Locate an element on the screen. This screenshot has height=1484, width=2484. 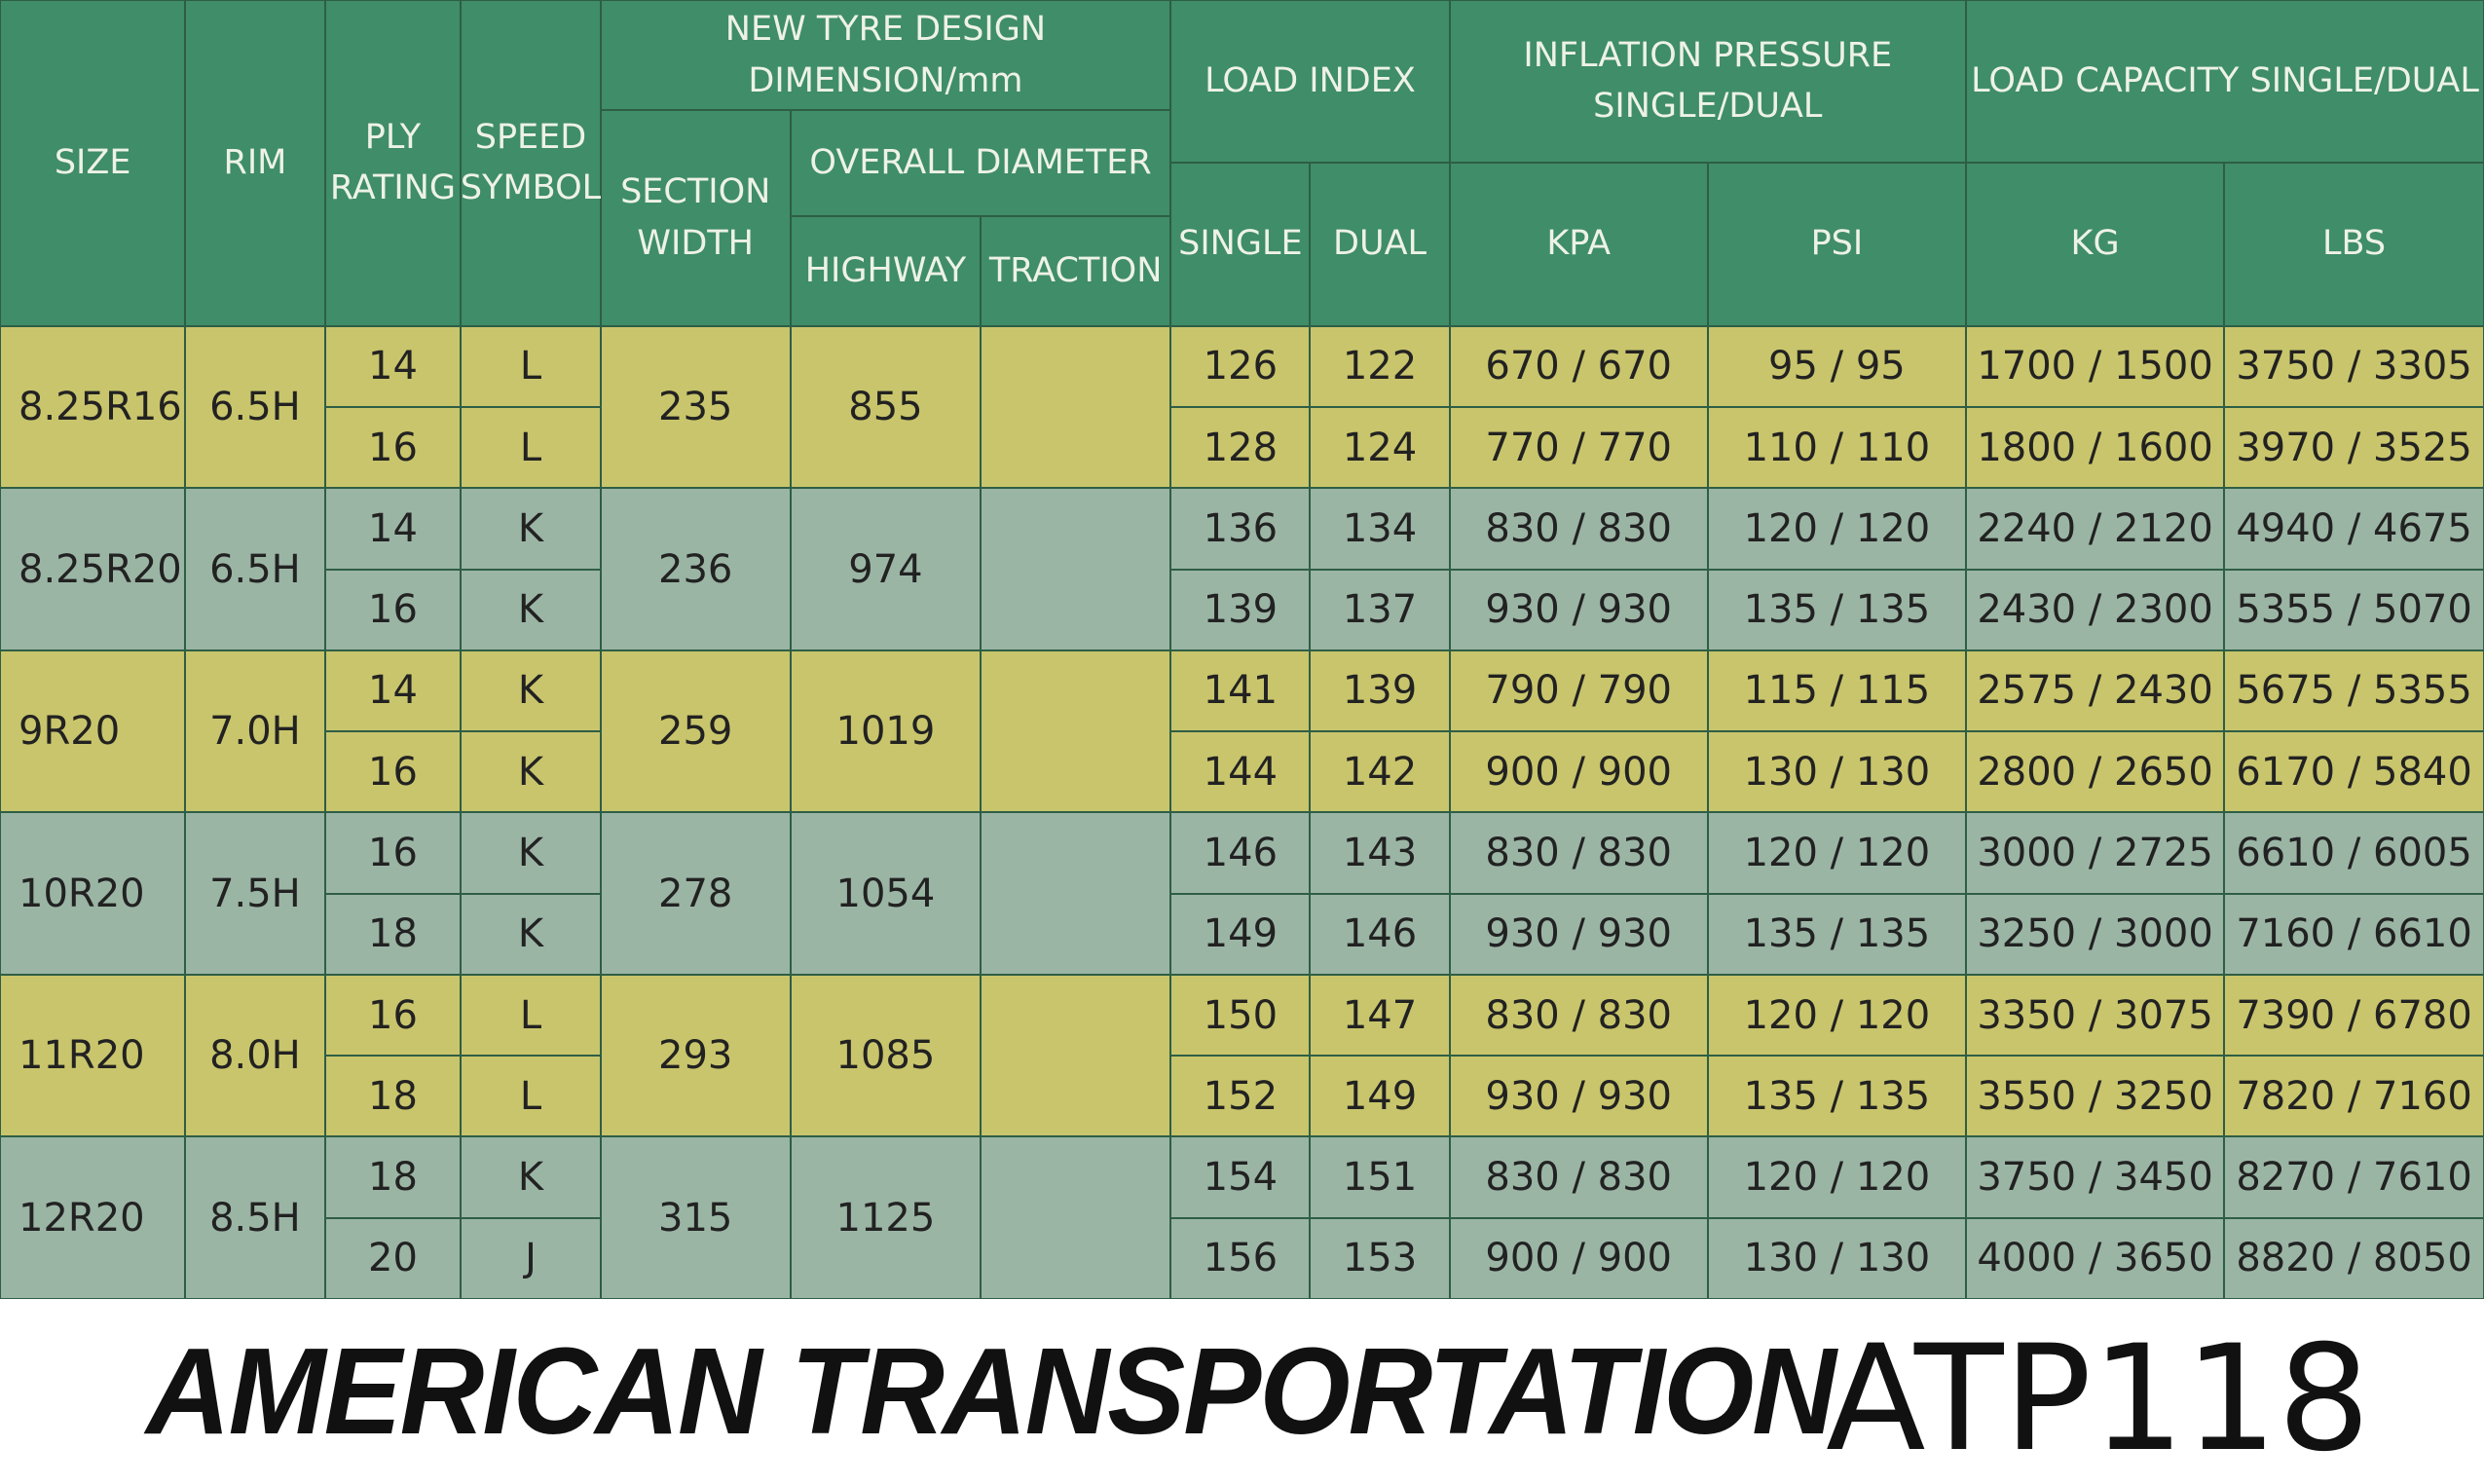
kg-cell: 3350 / 3075 is located at coordinates (2095, 1015).